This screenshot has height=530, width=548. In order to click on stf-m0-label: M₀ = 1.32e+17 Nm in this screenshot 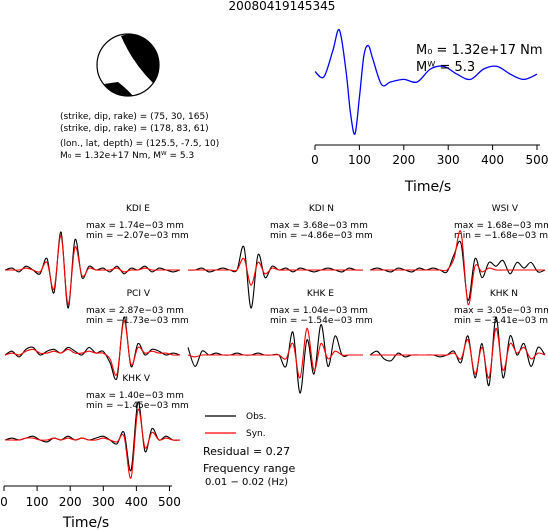, I will do `click(479, 50)`.